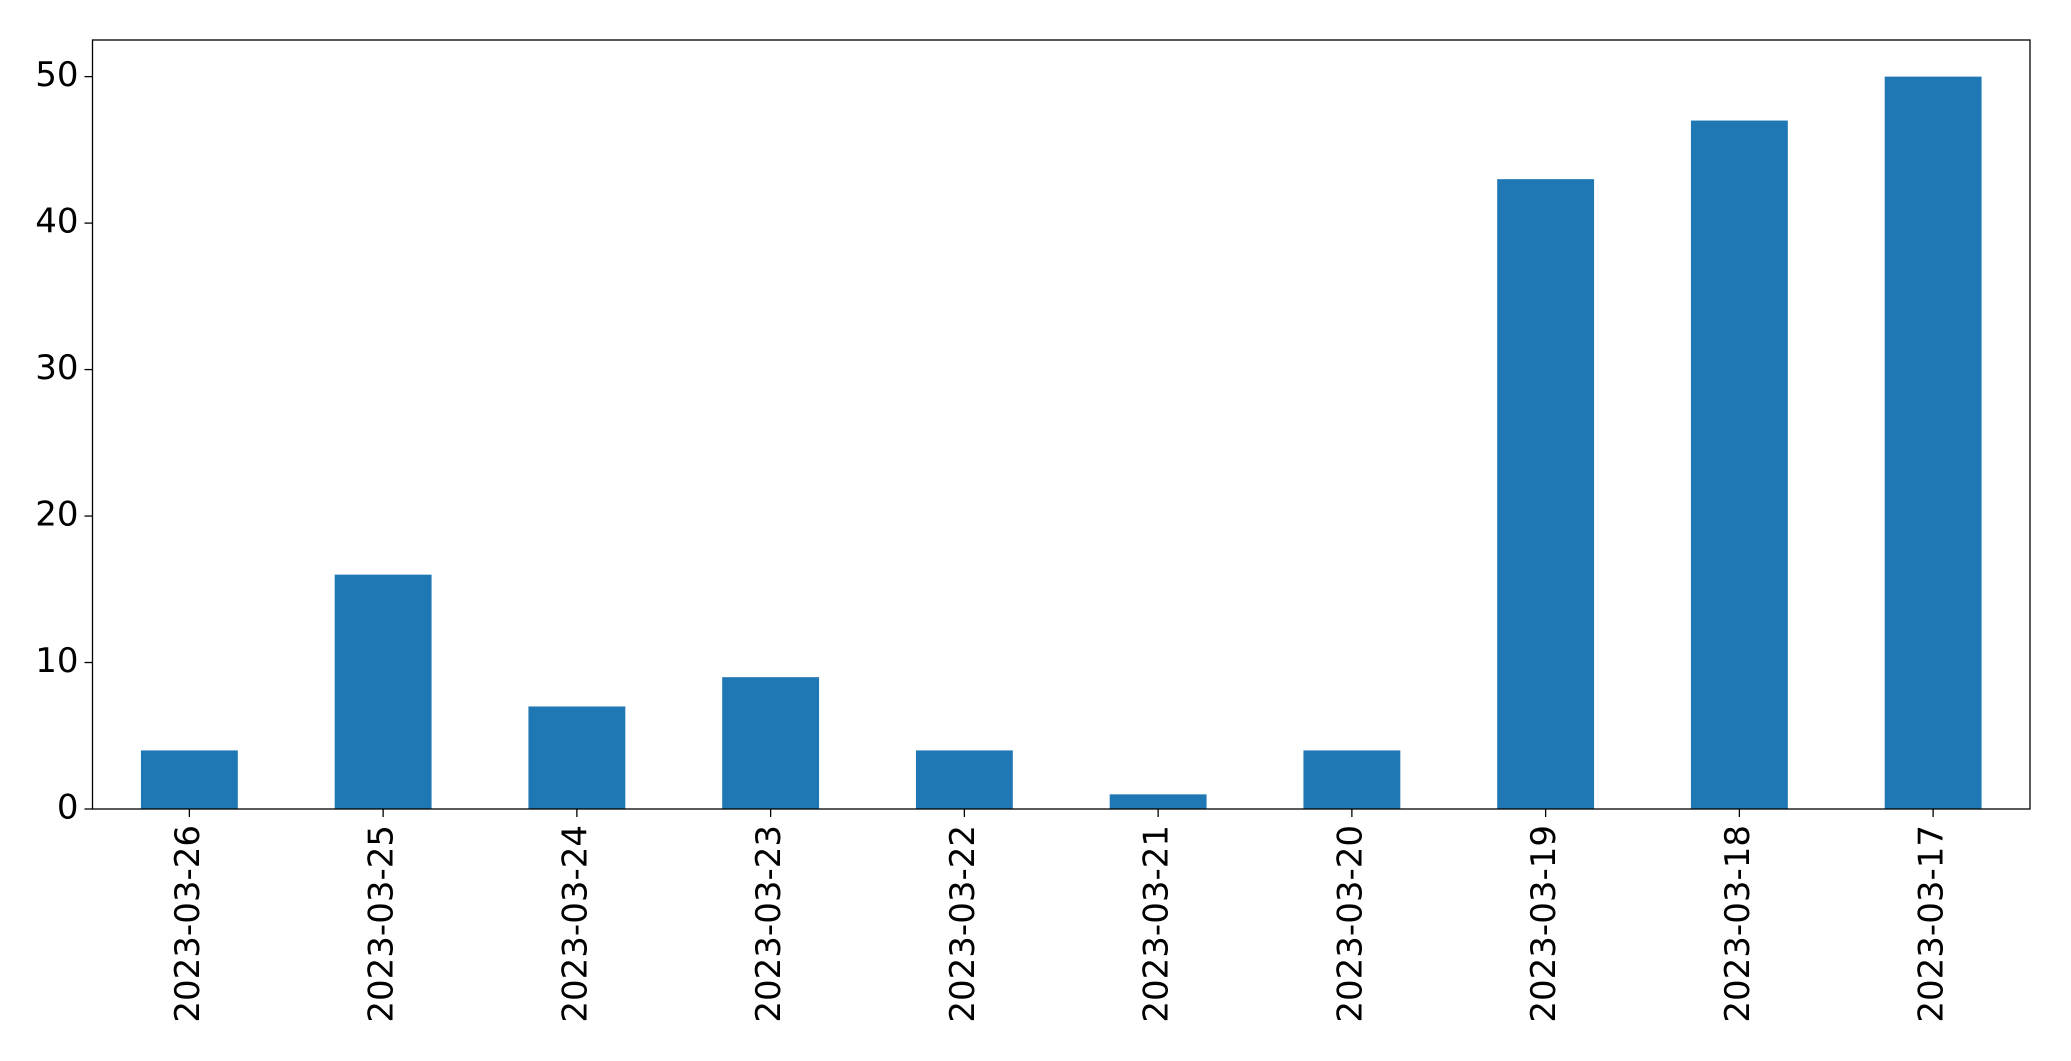 The height and width of the screenshot is (1061, 2071). Describe the element at coordinates (56, 368) in the screenshot. I see `y-tick-label: 30` at that location.